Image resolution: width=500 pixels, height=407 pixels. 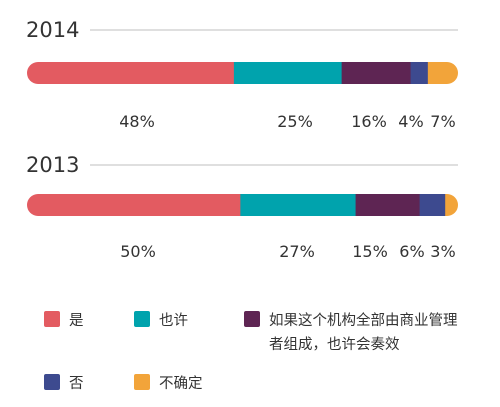 What do you see at coordinates (52, 30) in the screenshot?
I see `year-label: 2014` at bounding box center [52, 30].